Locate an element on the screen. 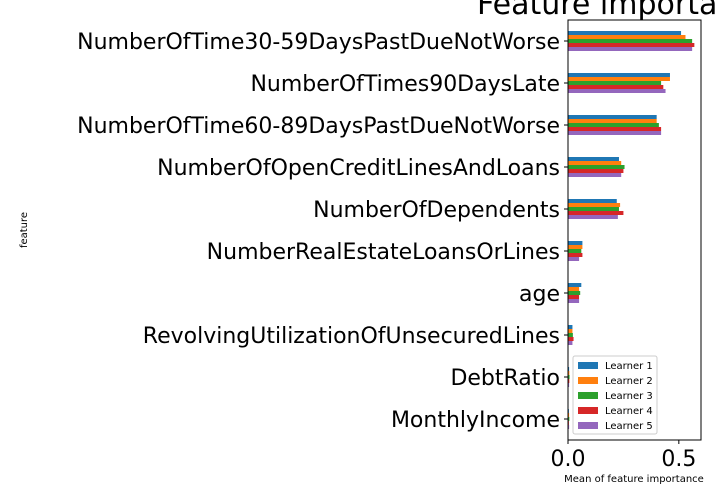 This screenshot has width=720, height=504. legend-box is located at coordinates (615, 395).